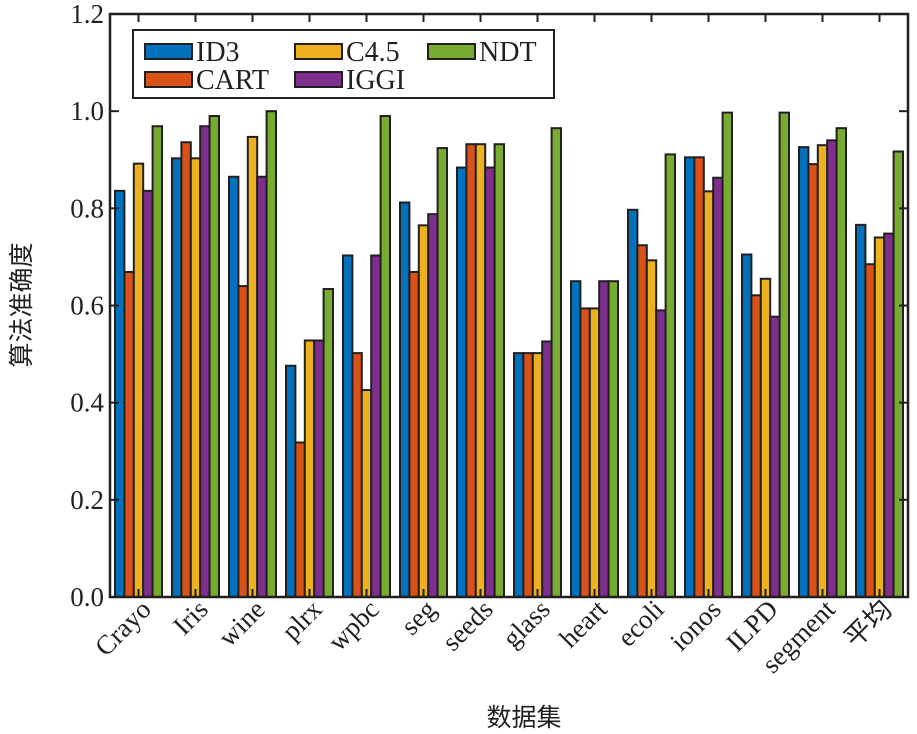 This screenshot has width=917, height=734. Describe the element at coordinates (87, 403) in the screenshot. I see `y-tick-label: 0.4` at that location.